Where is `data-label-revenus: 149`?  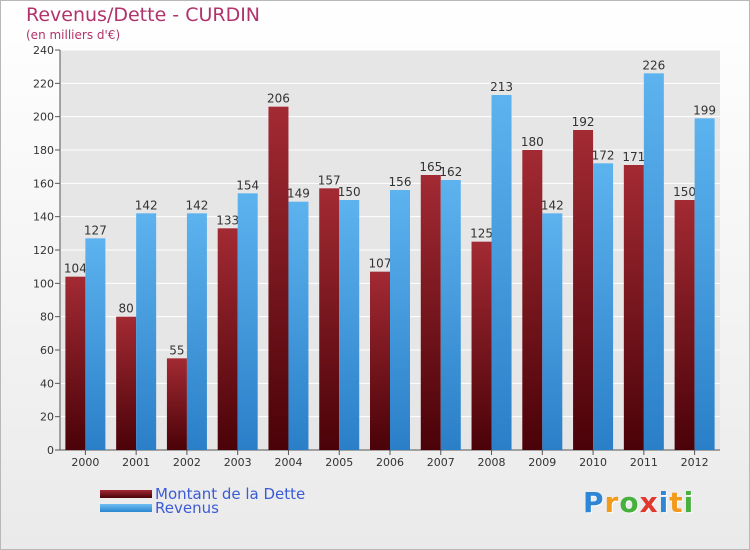 data-label-revenus: 149 is located at coordinates (298, 194).